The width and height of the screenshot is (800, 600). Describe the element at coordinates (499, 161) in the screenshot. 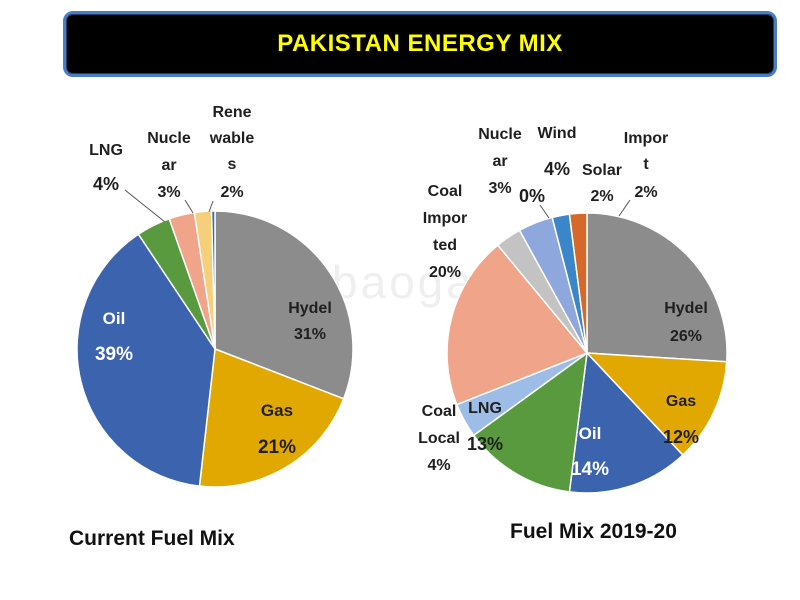

I see `label2-nuclear-name-2: ar` at that location.